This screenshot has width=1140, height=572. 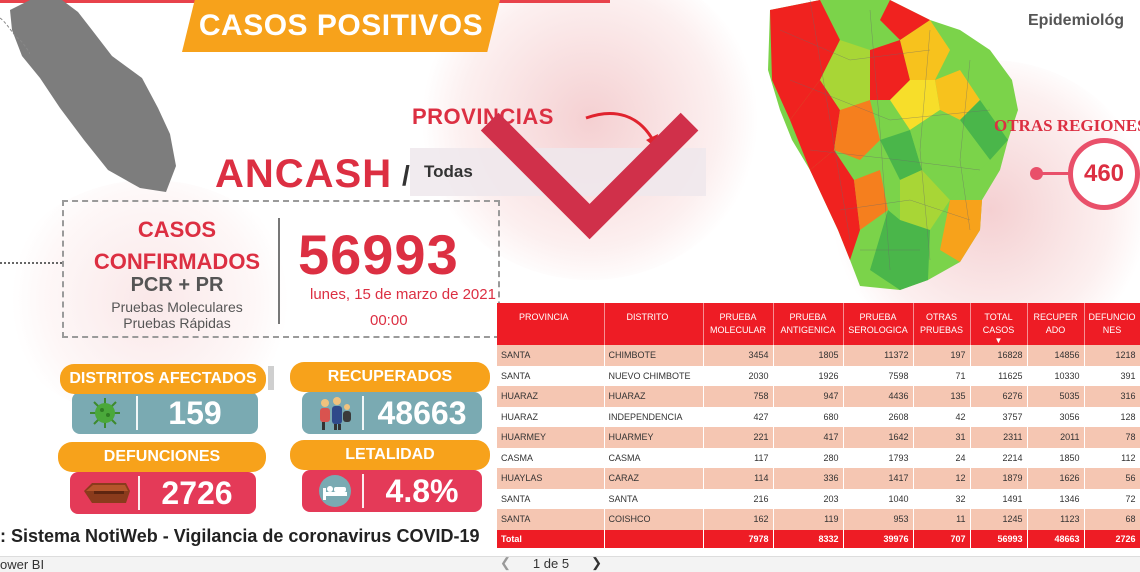 I want to click on neighbor-border-icon, so click(x=15, y=35).